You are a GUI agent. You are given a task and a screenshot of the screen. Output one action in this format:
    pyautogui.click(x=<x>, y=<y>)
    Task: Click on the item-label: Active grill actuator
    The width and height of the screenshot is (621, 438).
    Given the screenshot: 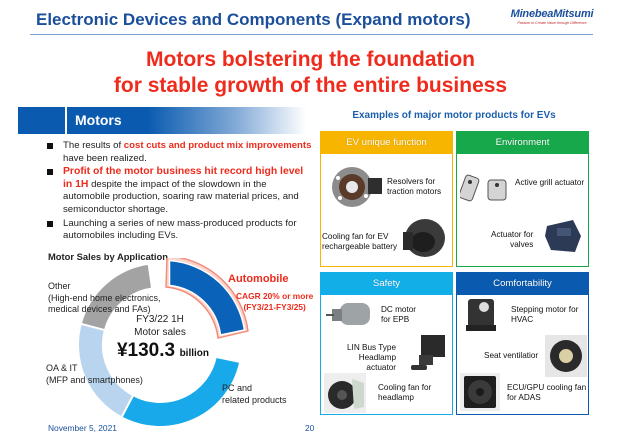 What is the action you would take?
    pyautogui.click(x=550, y=182)
    